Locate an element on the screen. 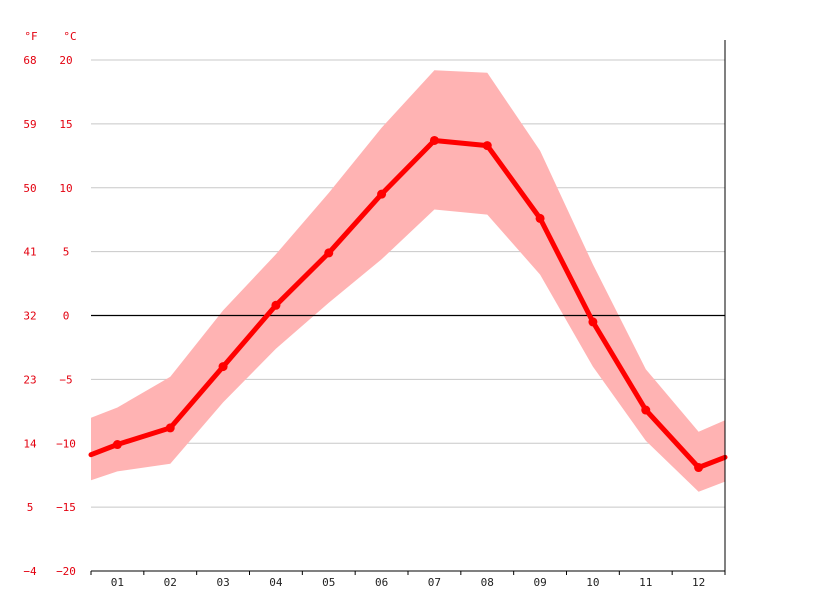 Image resolution: width=815 pixels, height=611 pixels. x-tick-label: 03 is located at coordinates (222, 582).